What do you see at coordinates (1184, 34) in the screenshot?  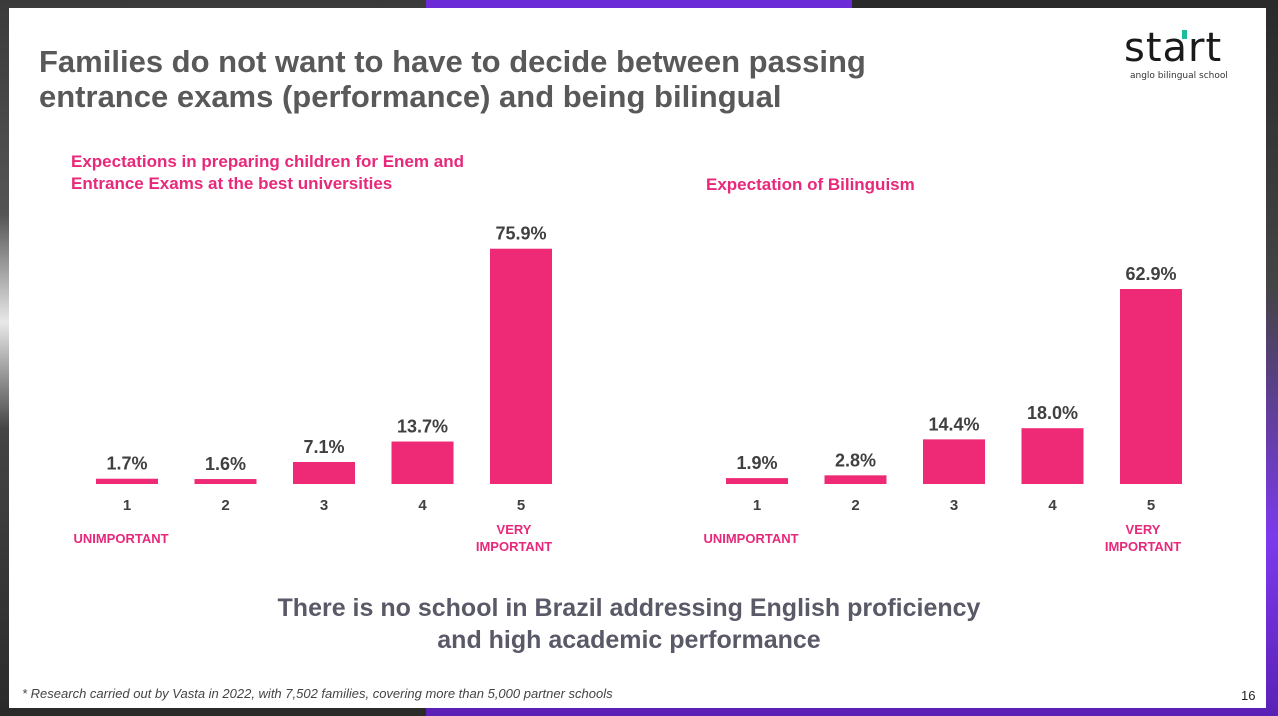 I see `logo-accent-mark` at bounding box center [1184, 34].